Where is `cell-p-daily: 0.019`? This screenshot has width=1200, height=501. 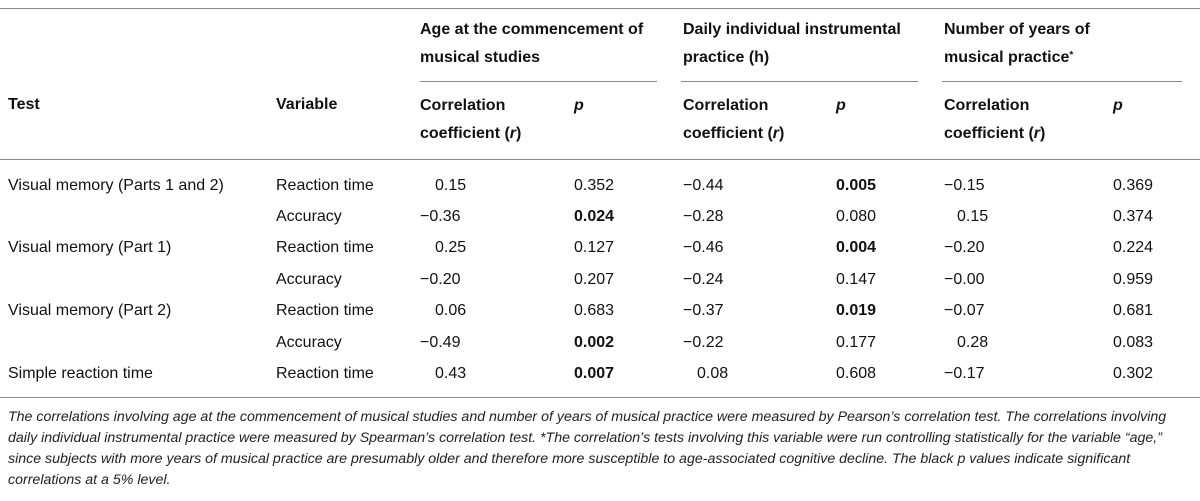
cell-p-daily: 0.019 is located at coordinates (856, 310).